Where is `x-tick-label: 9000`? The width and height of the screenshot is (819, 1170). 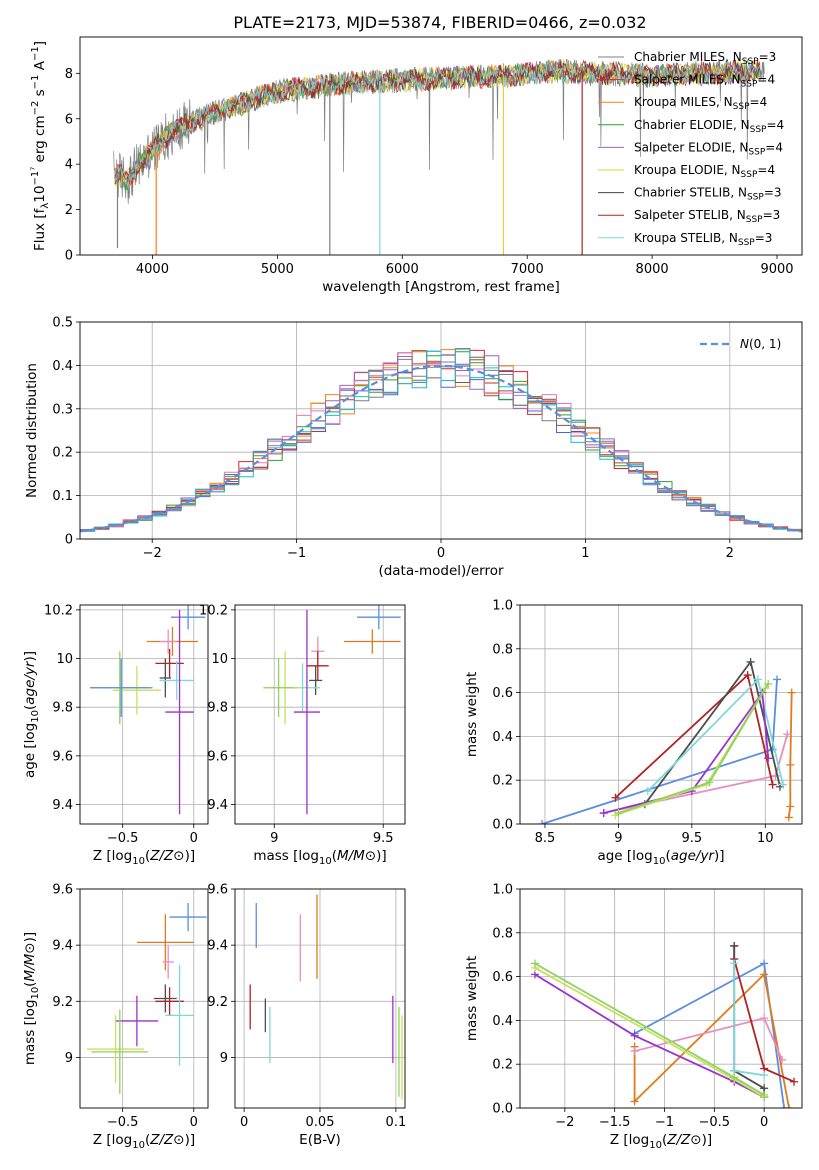 x-tick-label: 9000 is located at coordinates (776, 269).